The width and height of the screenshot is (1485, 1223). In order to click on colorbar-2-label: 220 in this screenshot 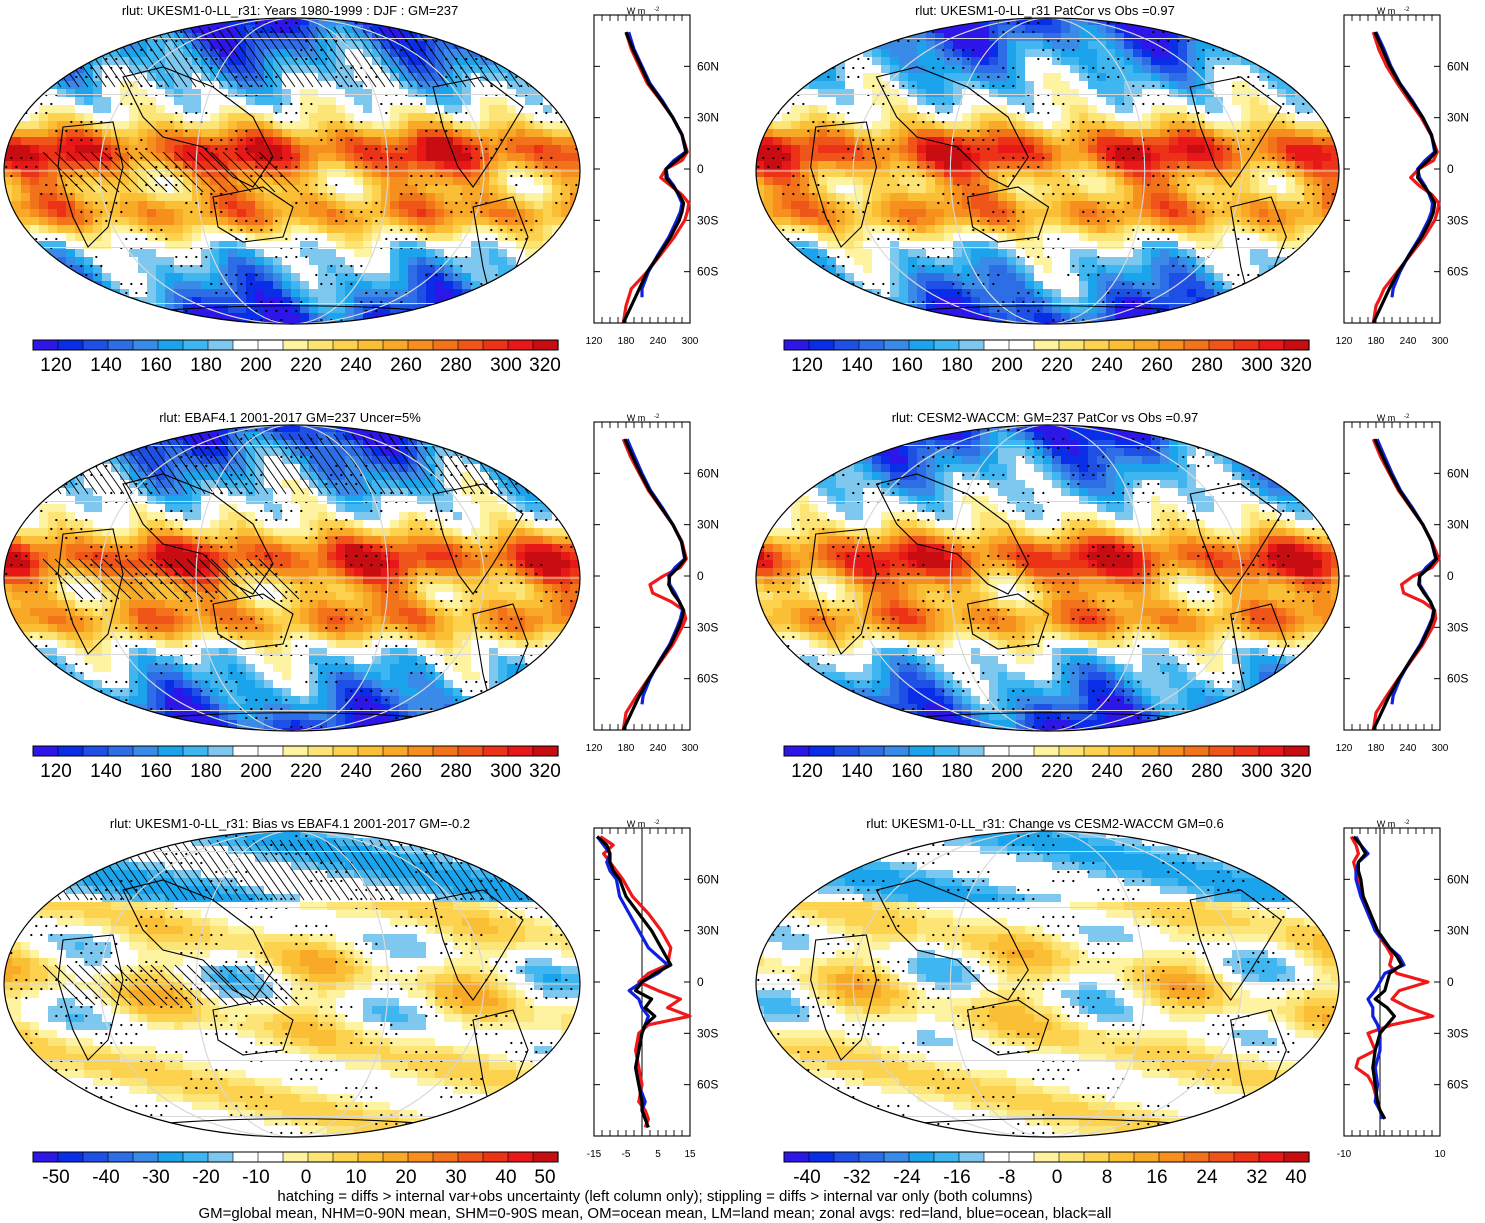, I will do `click(306, 772)`.